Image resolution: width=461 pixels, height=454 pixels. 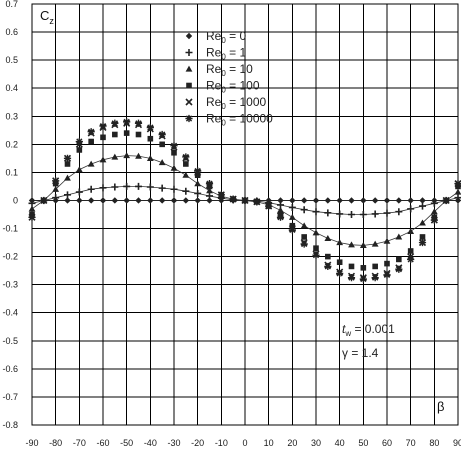 I want to click on legend-label: Re0 = 0, so click(x=226, y=37).